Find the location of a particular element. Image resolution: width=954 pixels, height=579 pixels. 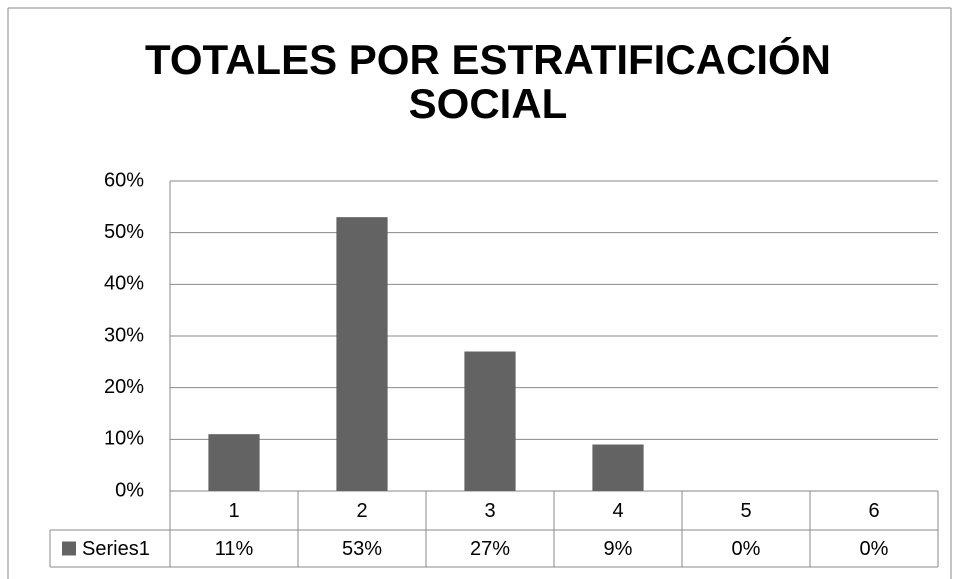

y-tick-label: 60% is located at coordinates (124, 180).